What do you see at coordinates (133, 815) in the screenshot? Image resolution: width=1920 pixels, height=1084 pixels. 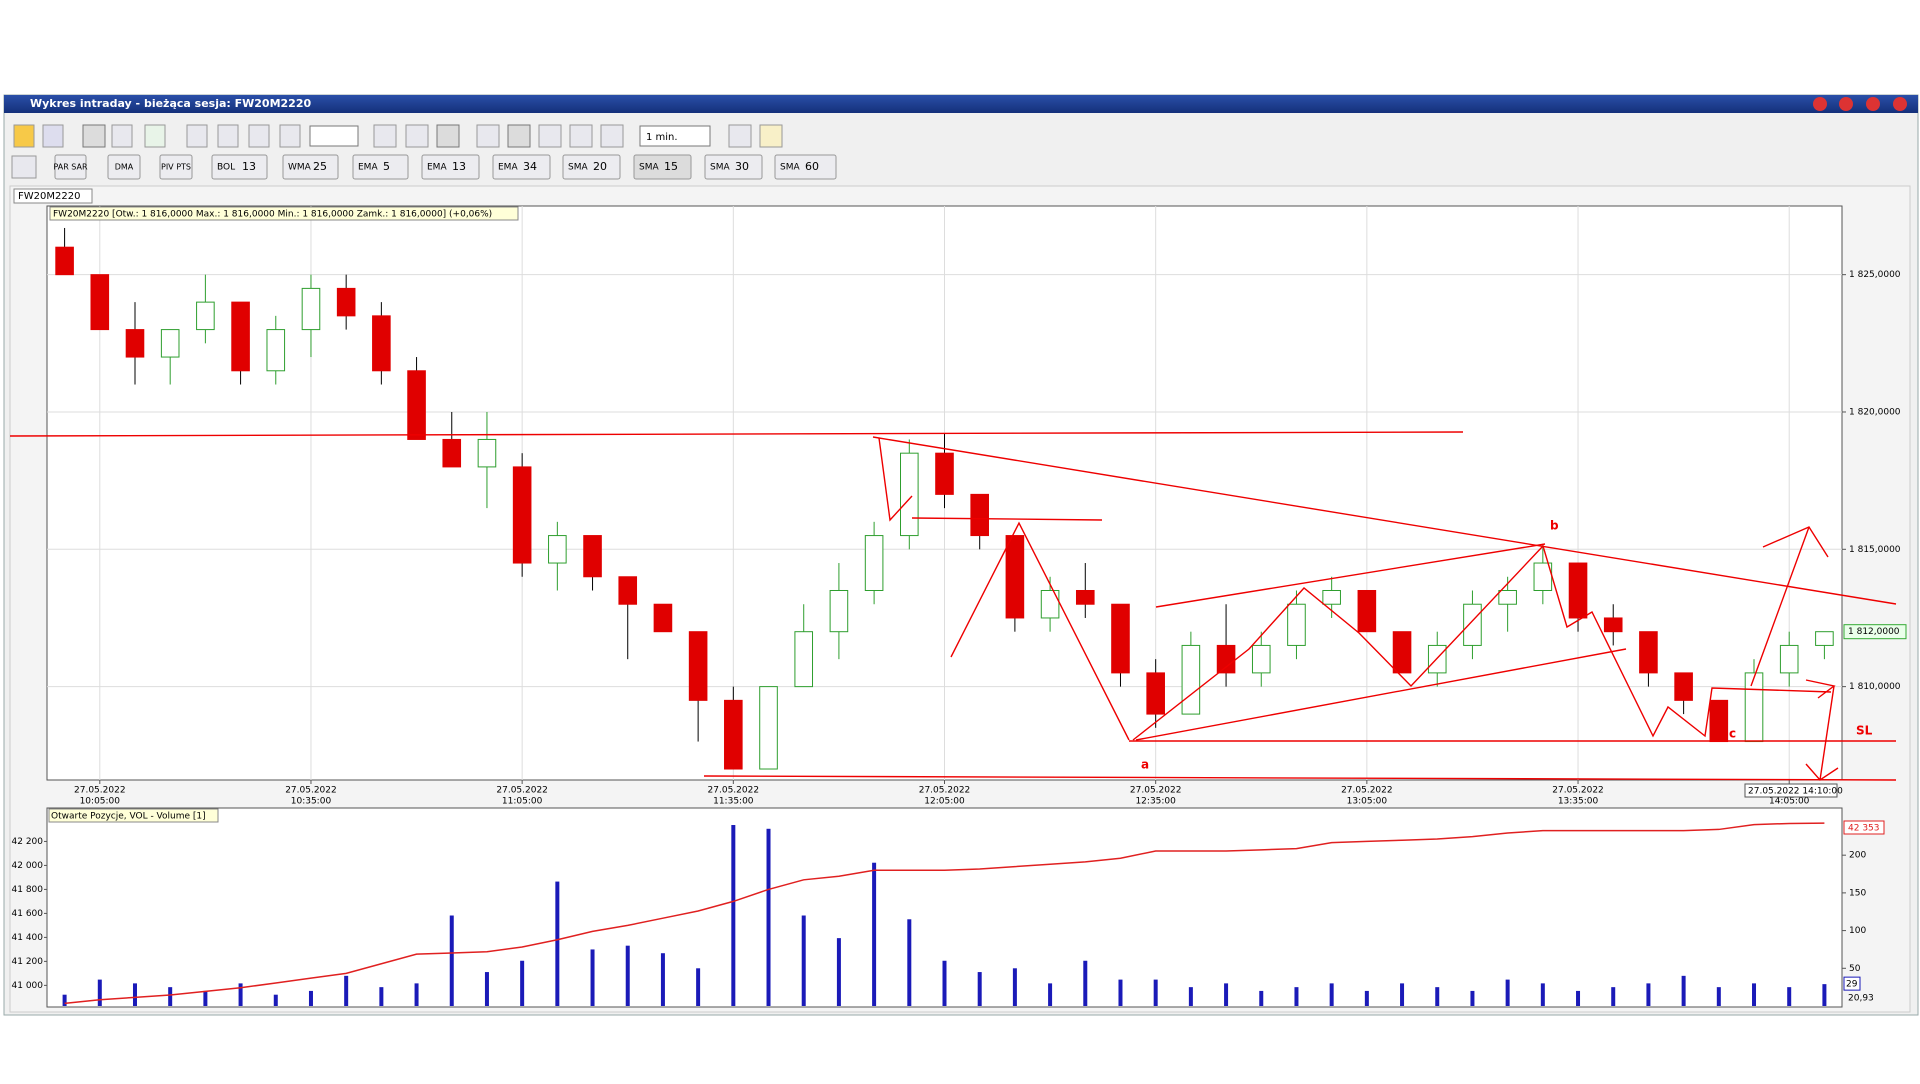 I see `panel-title-box` at bounding box center [133, 815].